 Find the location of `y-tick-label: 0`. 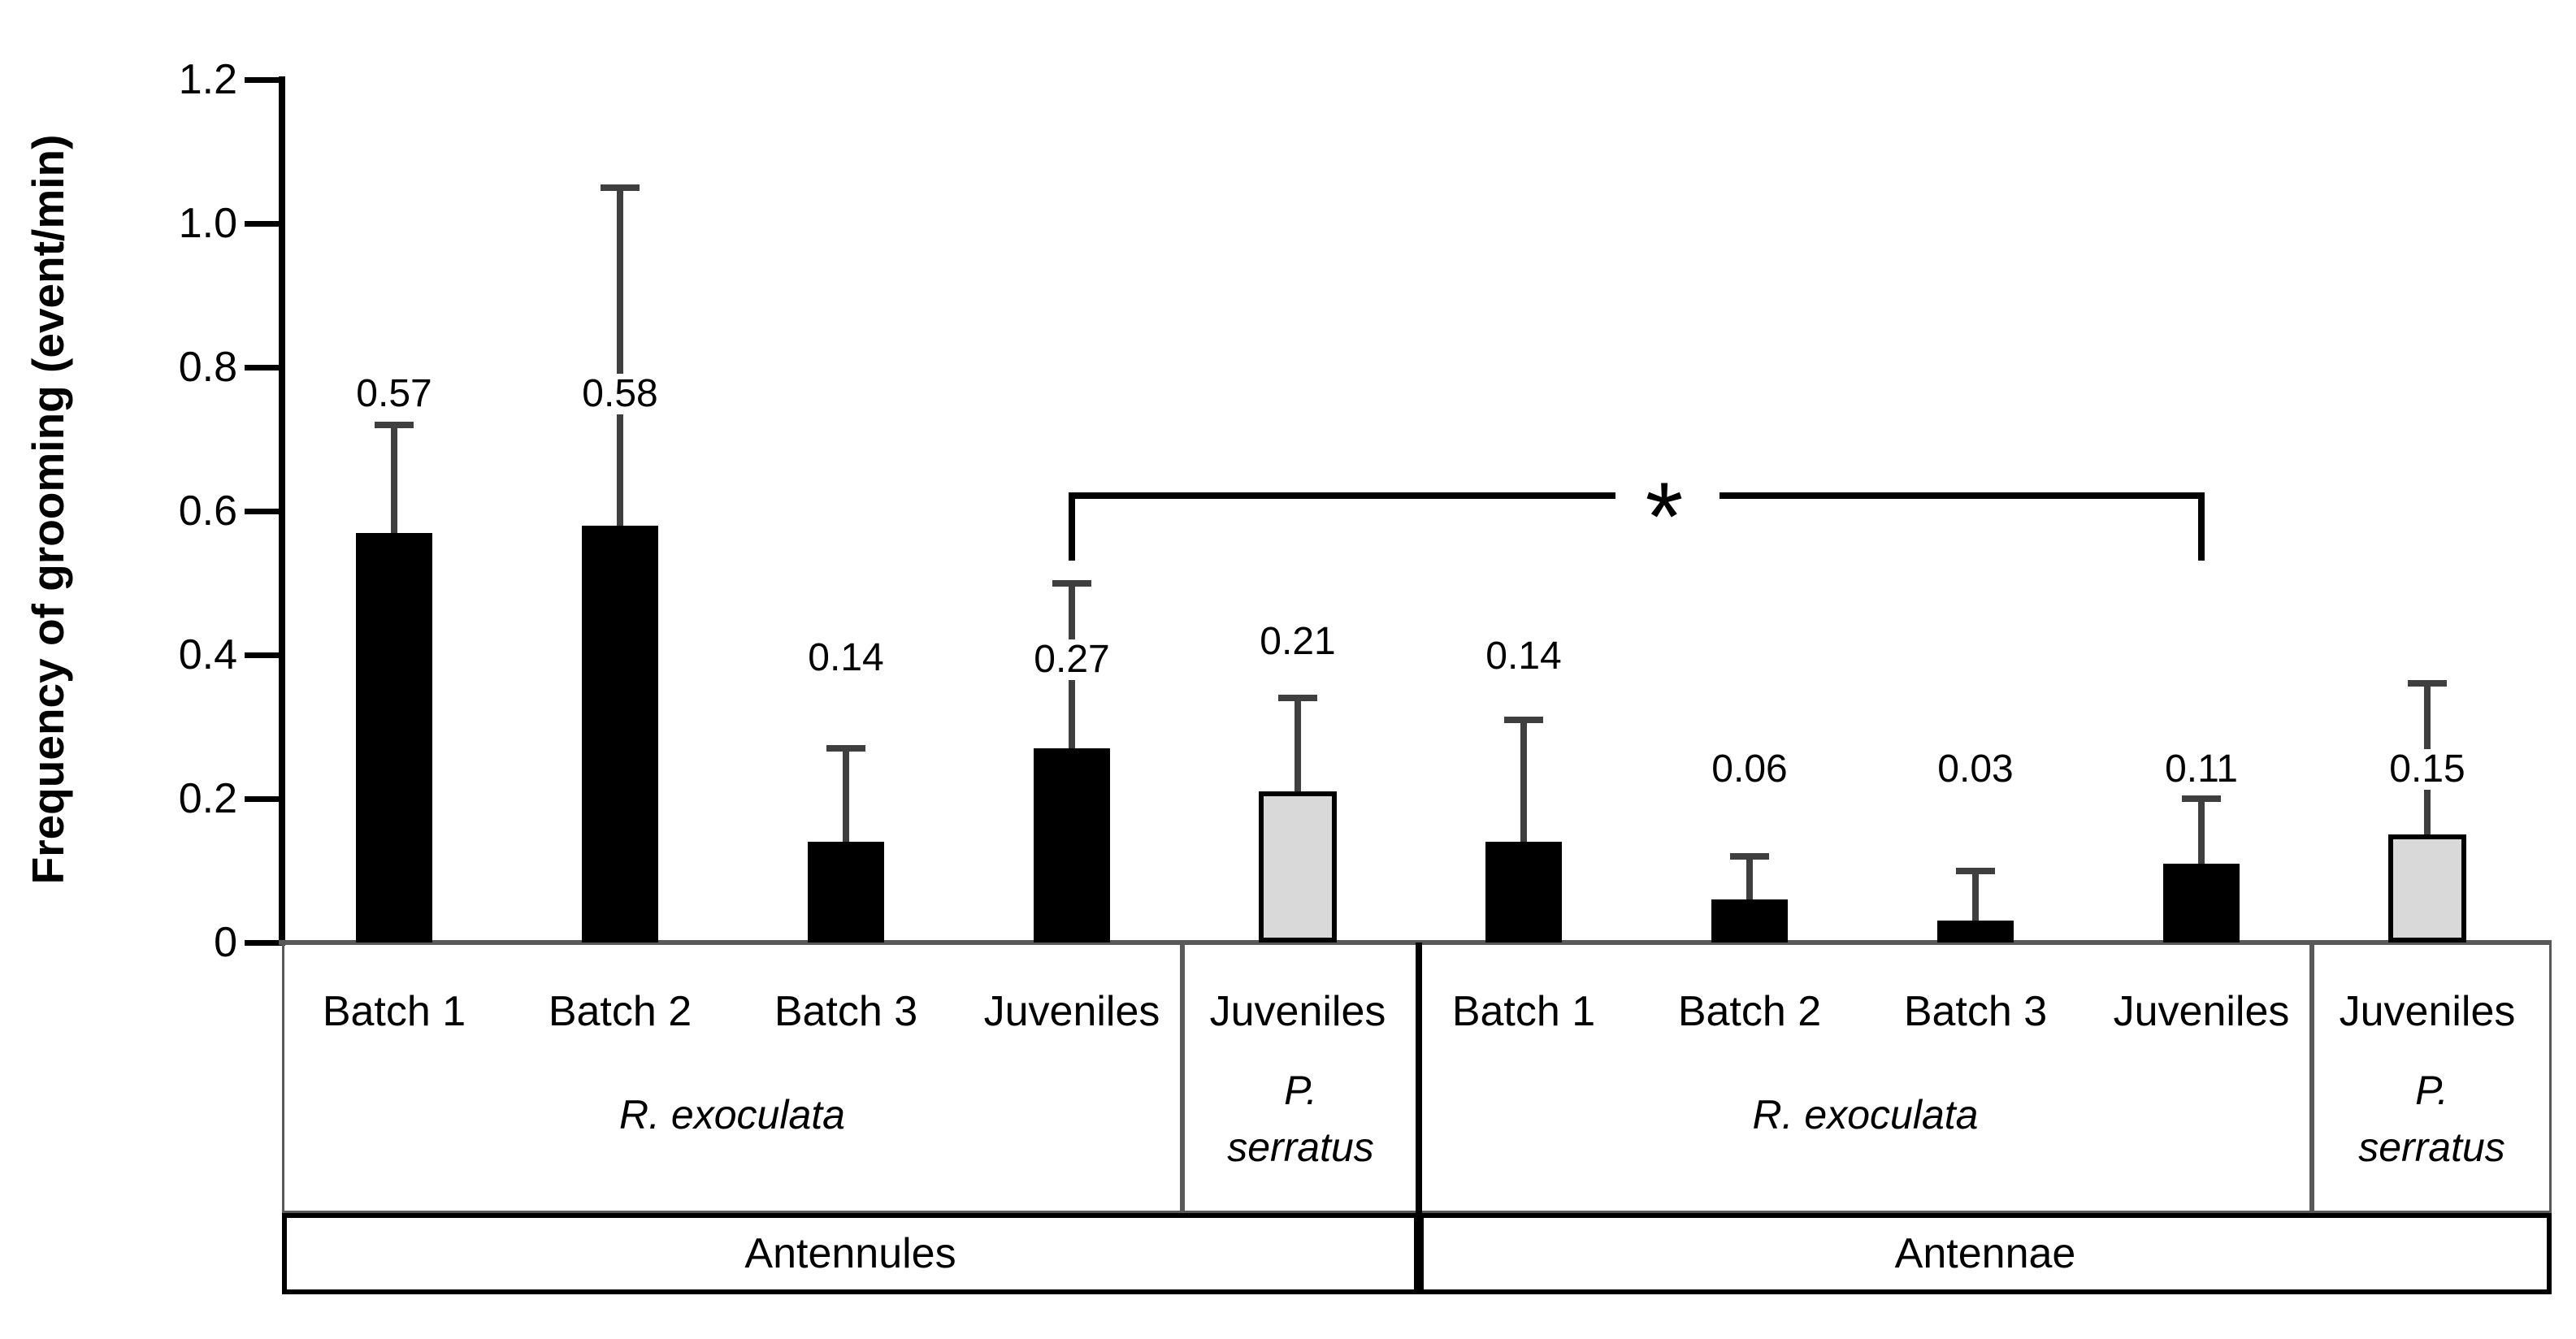

y-tick-label: 0 is located at coordinates (225, 942).